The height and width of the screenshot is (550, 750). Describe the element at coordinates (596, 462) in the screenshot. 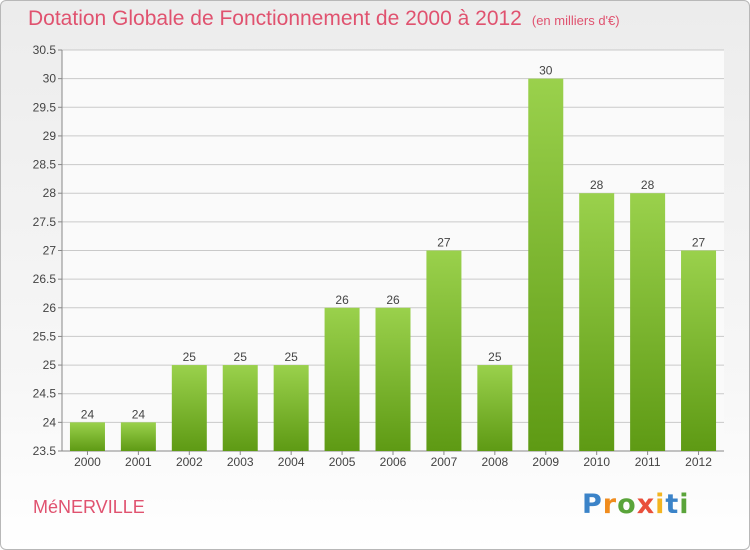

I see `x-tick-label: 2010` at that location.